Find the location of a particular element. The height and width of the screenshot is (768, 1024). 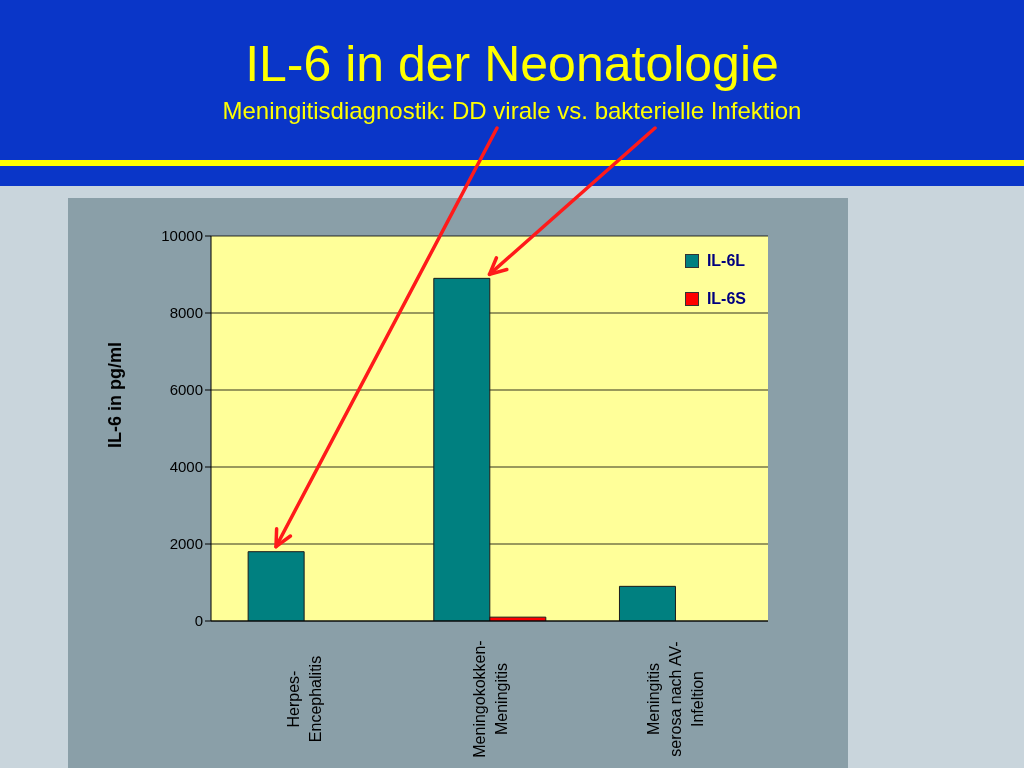

y-tick-label: 10000 is located at coordinates (182, 236).